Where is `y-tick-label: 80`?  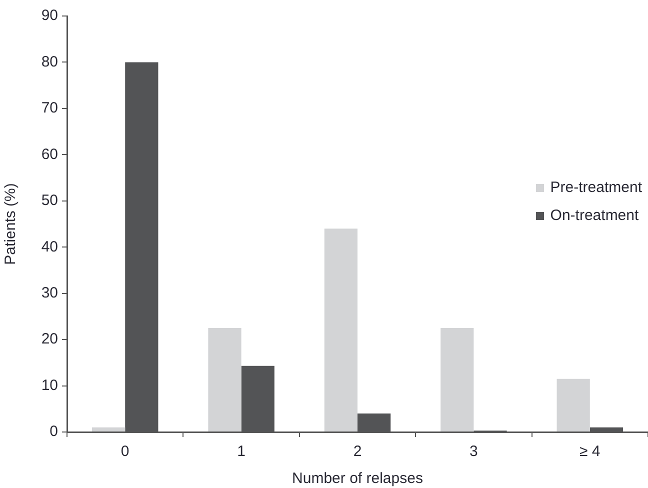
y-tick-label: 80 is located at coordinates (49, 61).